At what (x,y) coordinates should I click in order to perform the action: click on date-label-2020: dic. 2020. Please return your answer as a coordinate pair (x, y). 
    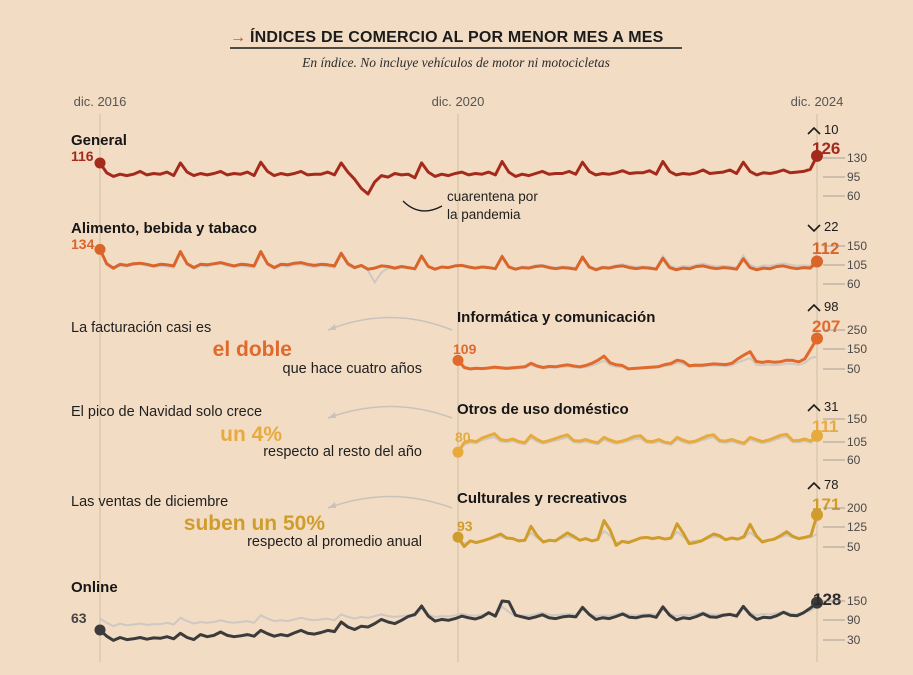
    Looking at the image, I should click on (458, 101).